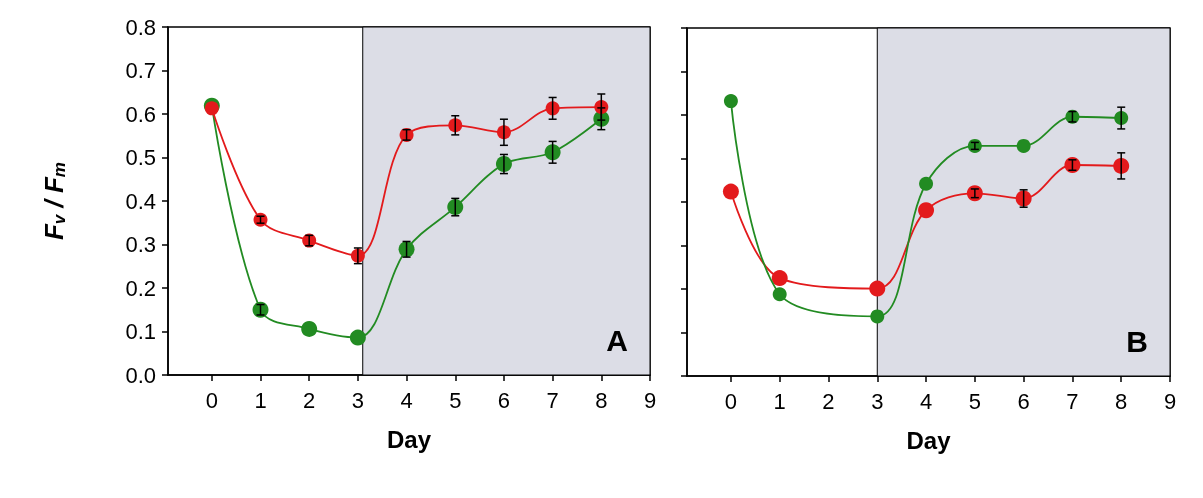 This screenshot has height=498, width=1203. What do you see at coordinates (140, 114) in the screenshot?
I see `y-tick-label: 0.6` at bounding box center [140, 114].